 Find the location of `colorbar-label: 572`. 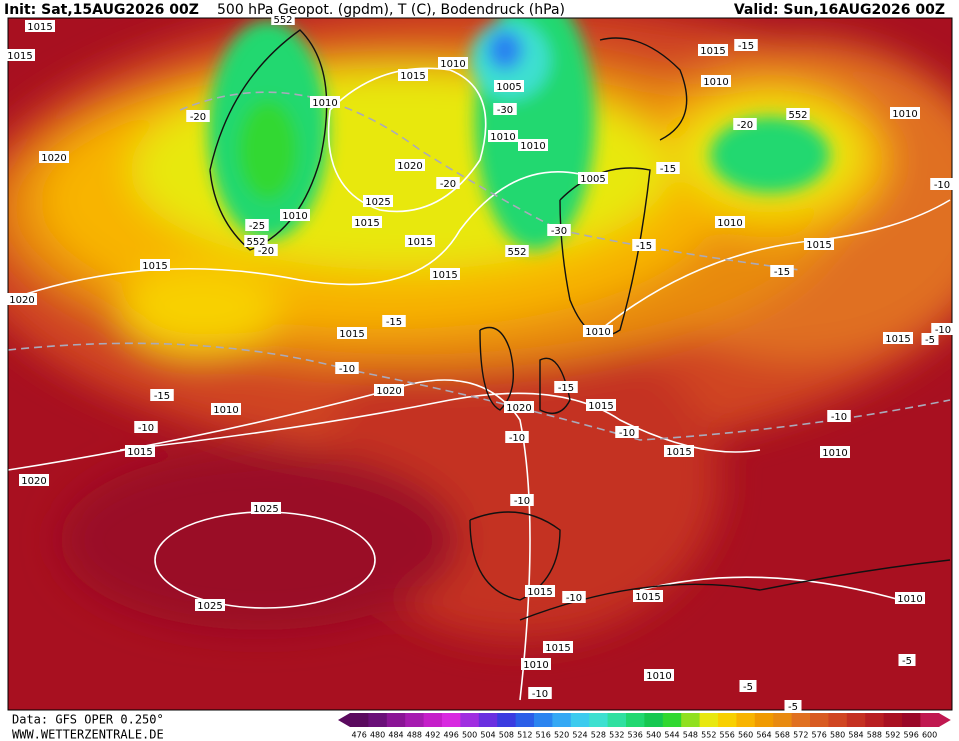

colorbar-label: 572 is located at coordinates (800, 735).